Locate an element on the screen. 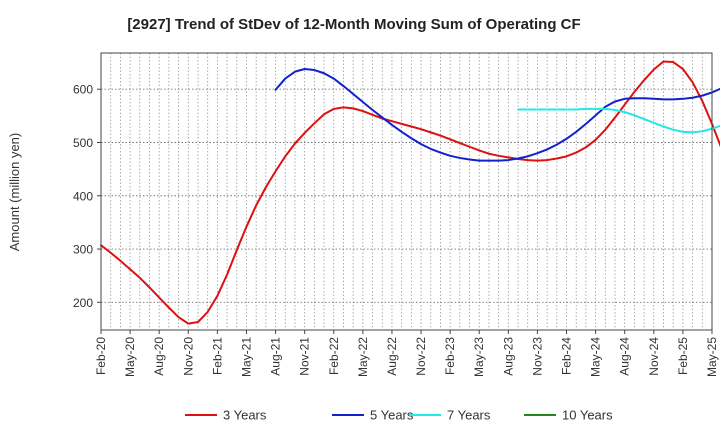  x-tick-label: May-20 is located at coordinates (130, 357).